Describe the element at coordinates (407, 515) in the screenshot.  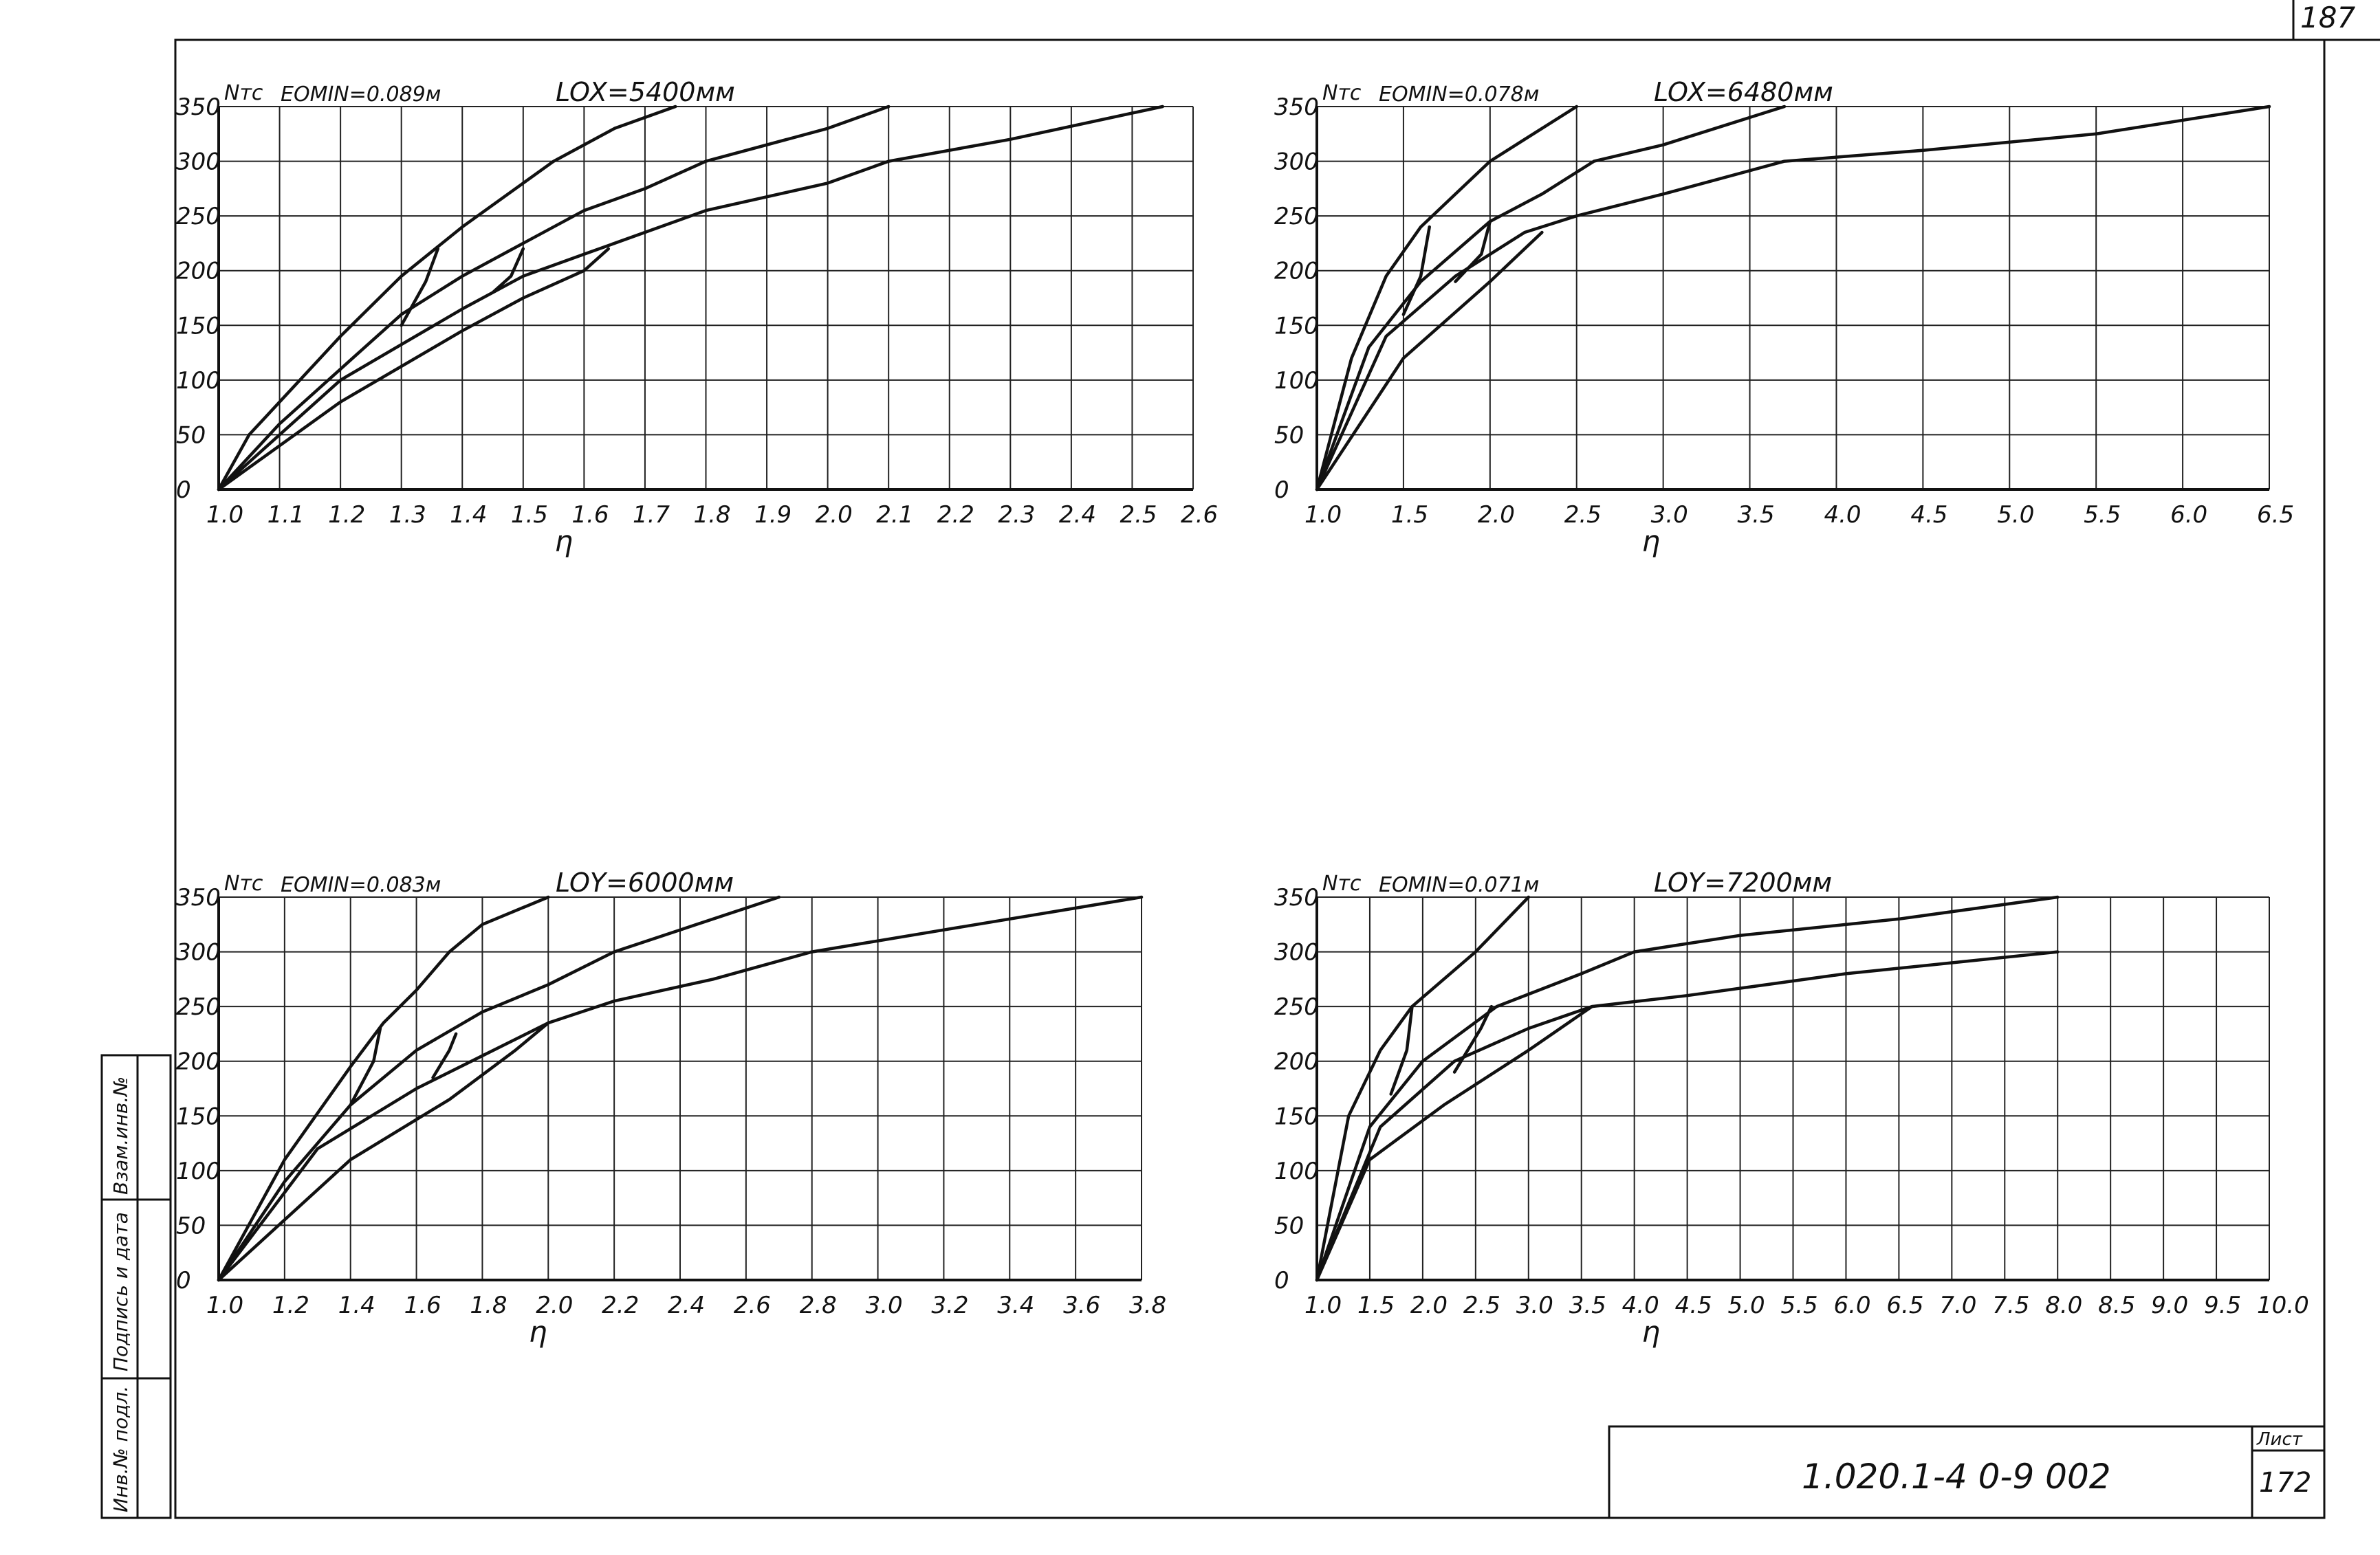
I see `x-tick-label: 1.3` at that location.